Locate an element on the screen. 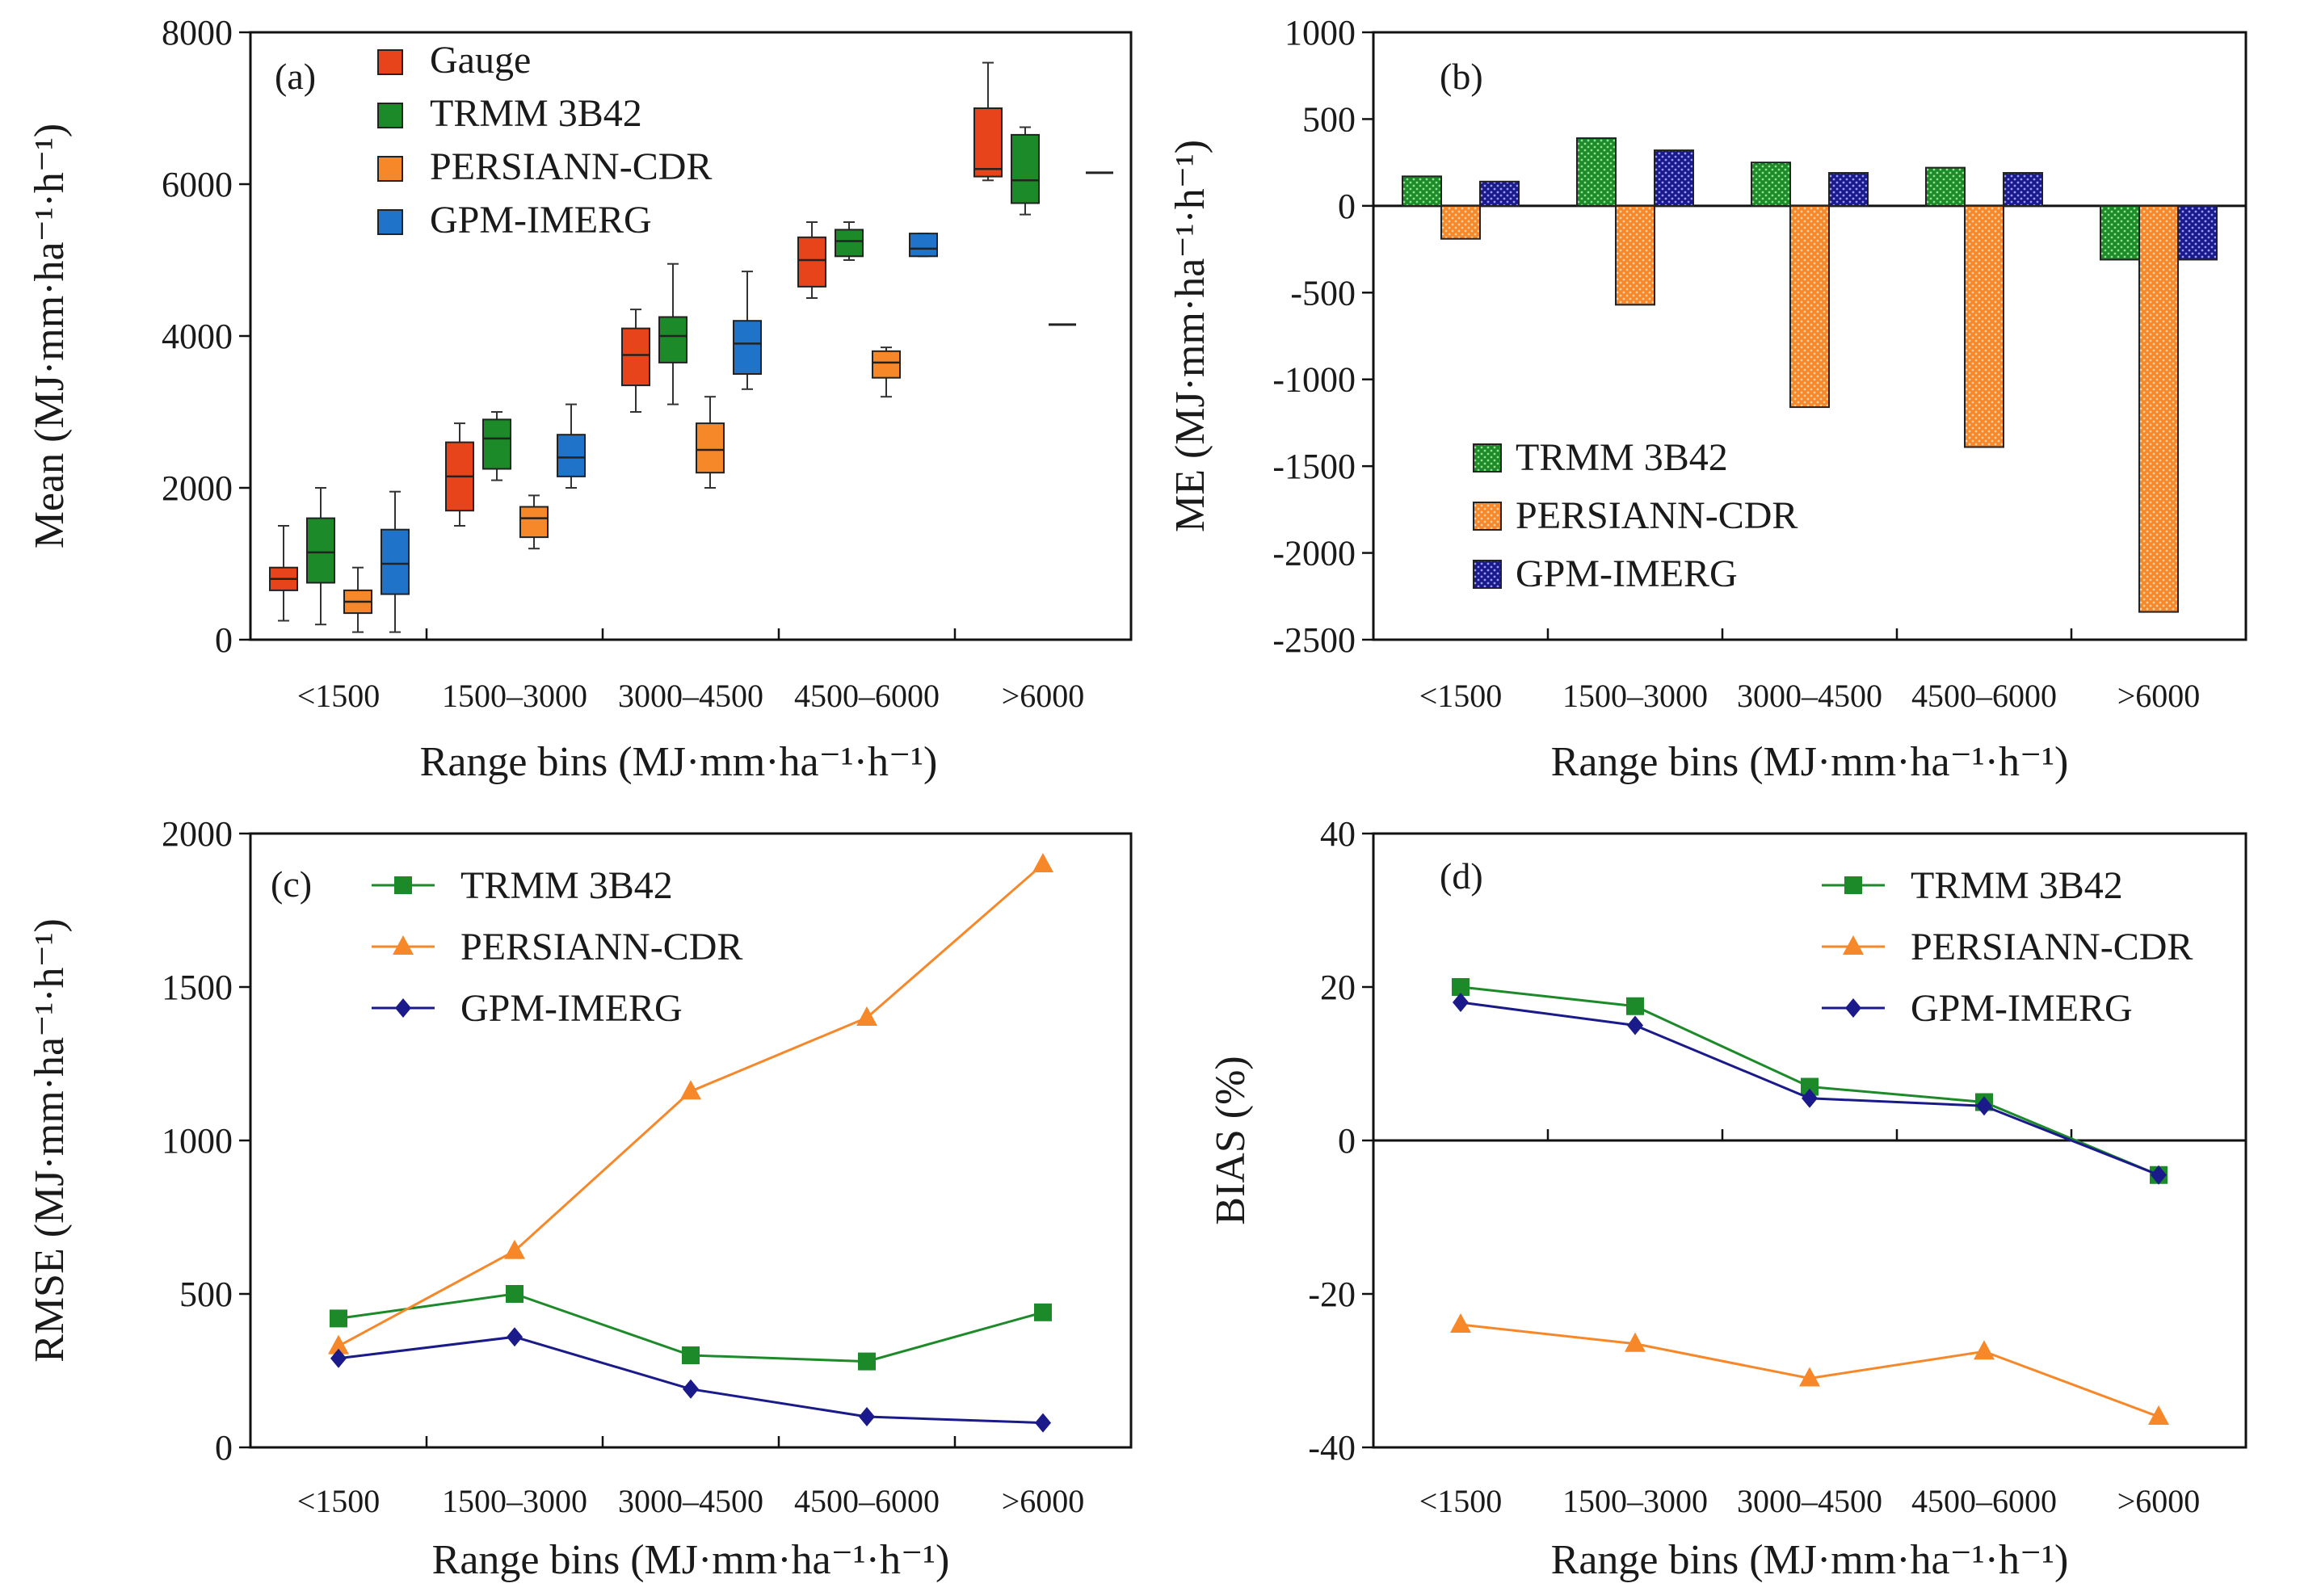 This screenshot has height=1596, width=2300. y-tick-label: -40 is located at coordinates (1332, 1448).